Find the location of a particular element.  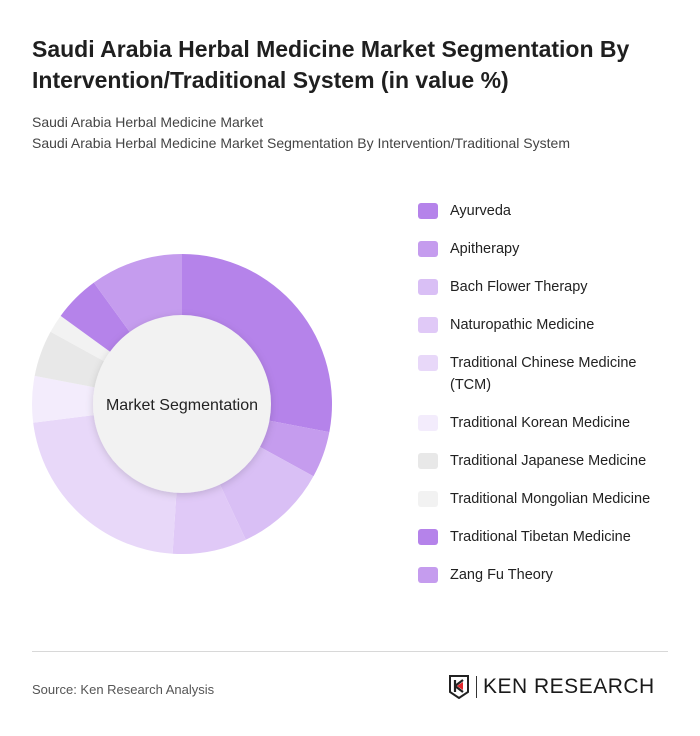

legend-item: Traditional Mongolian Medicine is located at coordinates (553, 499).